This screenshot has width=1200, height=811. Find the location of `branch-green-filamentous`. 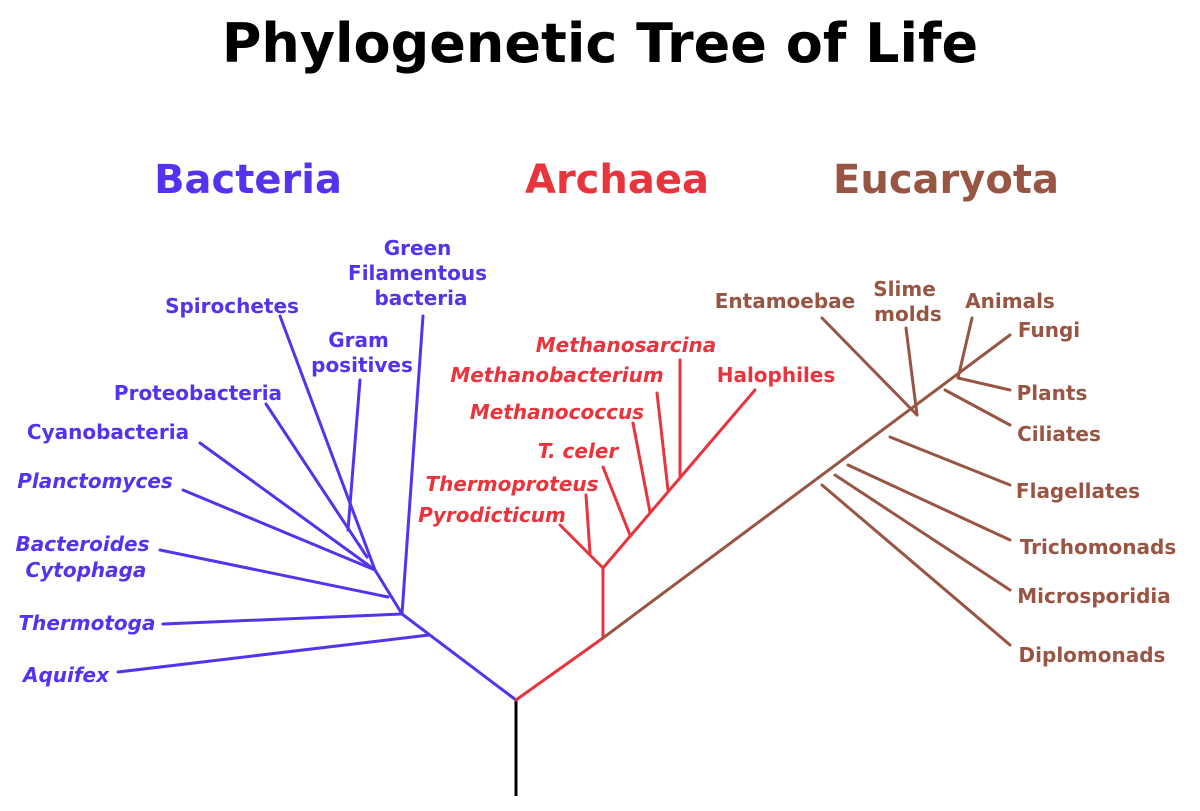

branch-green-filamentous is located at coordinates (412, 465).